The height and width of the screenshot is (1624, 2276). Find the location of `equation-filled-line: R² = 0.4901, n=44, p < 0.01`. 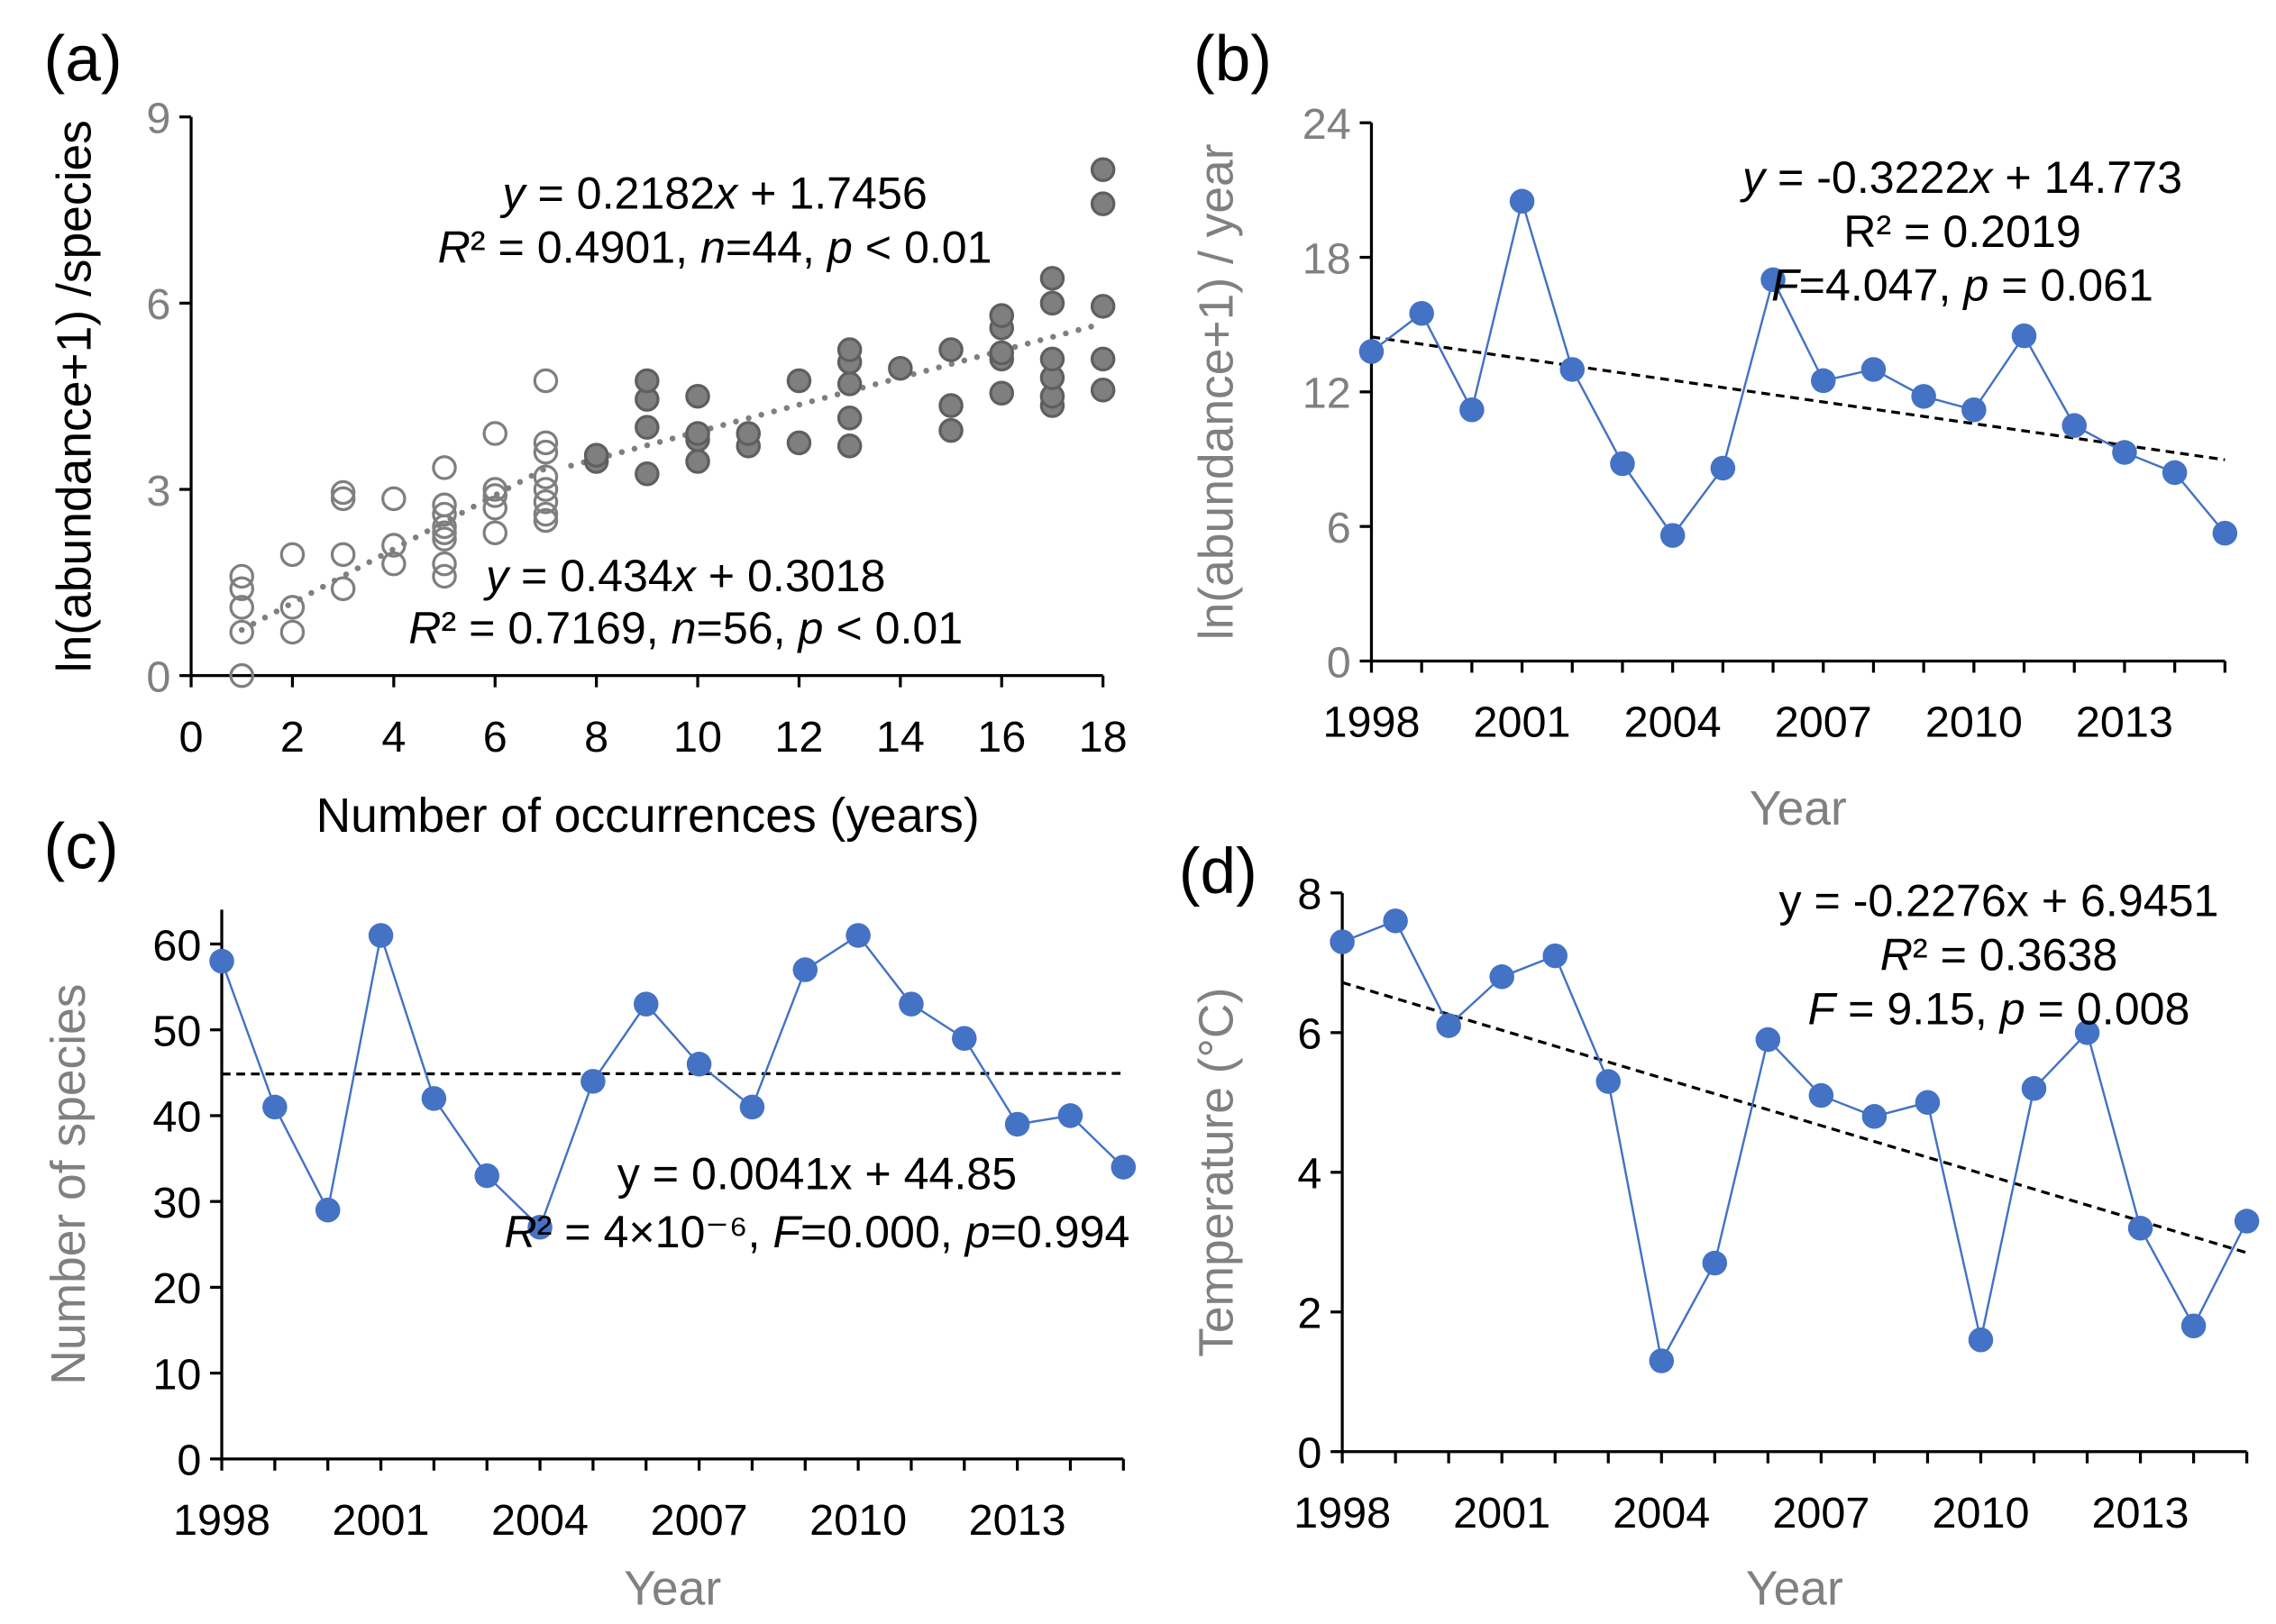

equation-filled-line: R² = 0.4901, n=44, p < 0.01 is located at coordinates (715, 248).